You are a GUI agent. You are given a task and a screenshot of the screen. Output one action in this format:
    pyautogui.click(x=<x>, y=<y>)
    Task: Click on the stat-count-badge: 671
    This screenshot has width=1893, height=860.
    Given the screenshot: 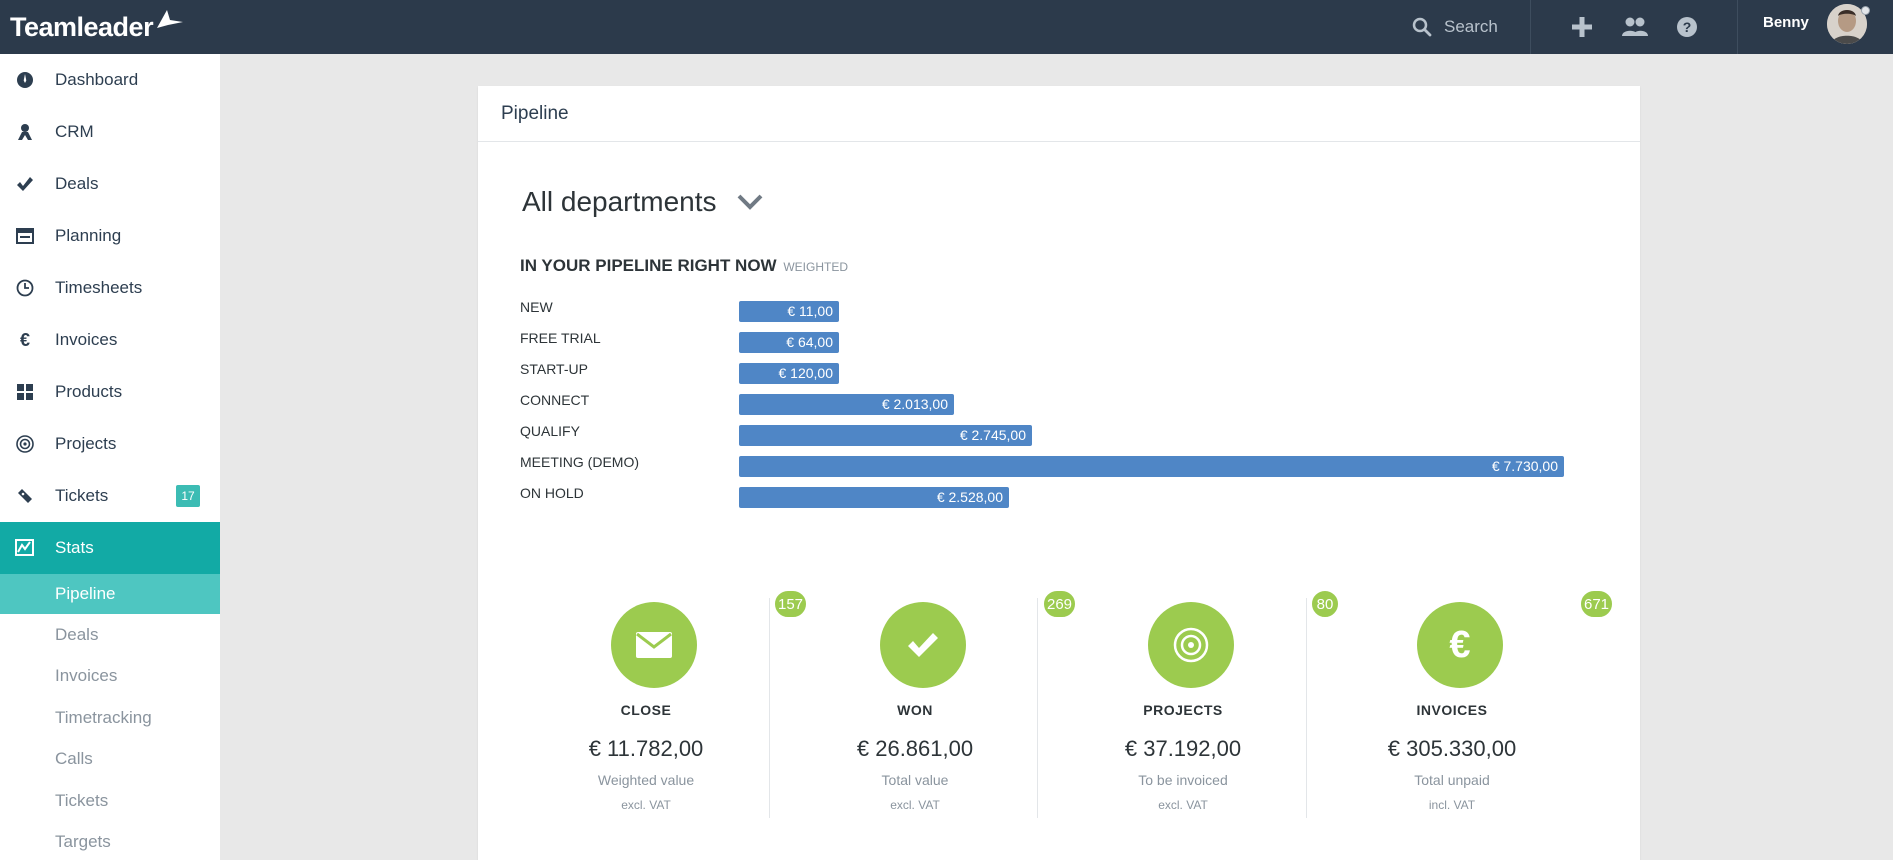 What is the action you would take?
    pyautogui.click(x=1597, y=604)
    